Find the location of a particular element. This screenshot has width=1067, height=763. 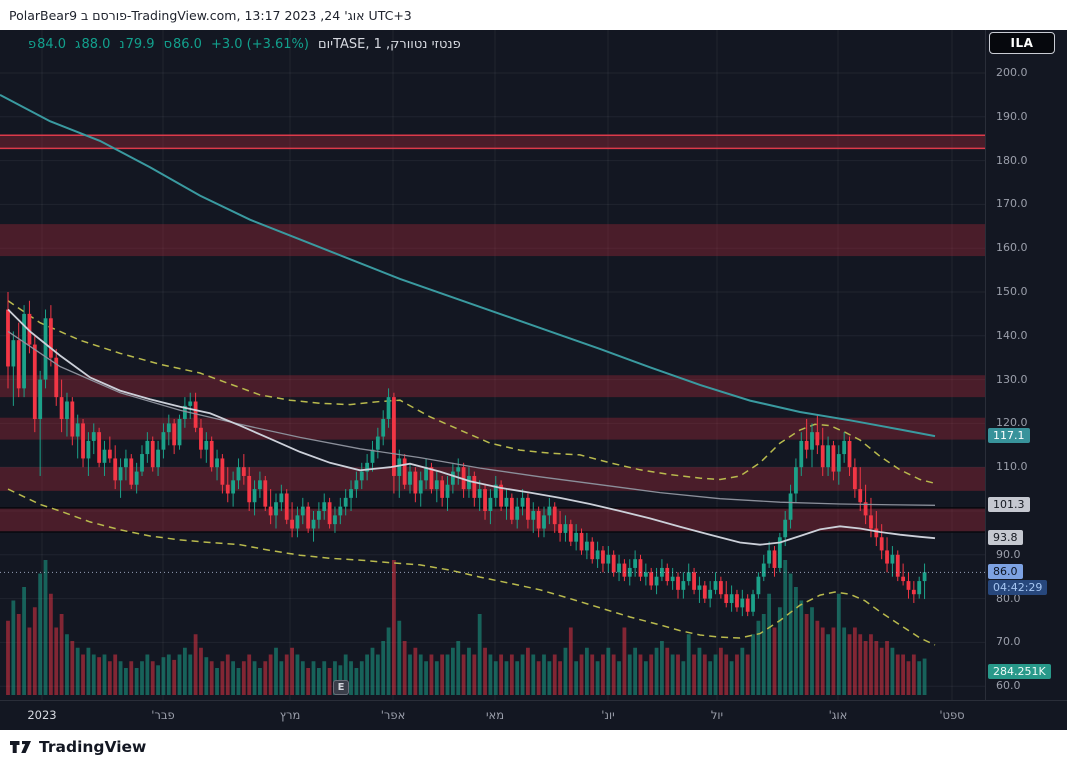

tradingview-logo-icon is located at coordinates (21, 747).